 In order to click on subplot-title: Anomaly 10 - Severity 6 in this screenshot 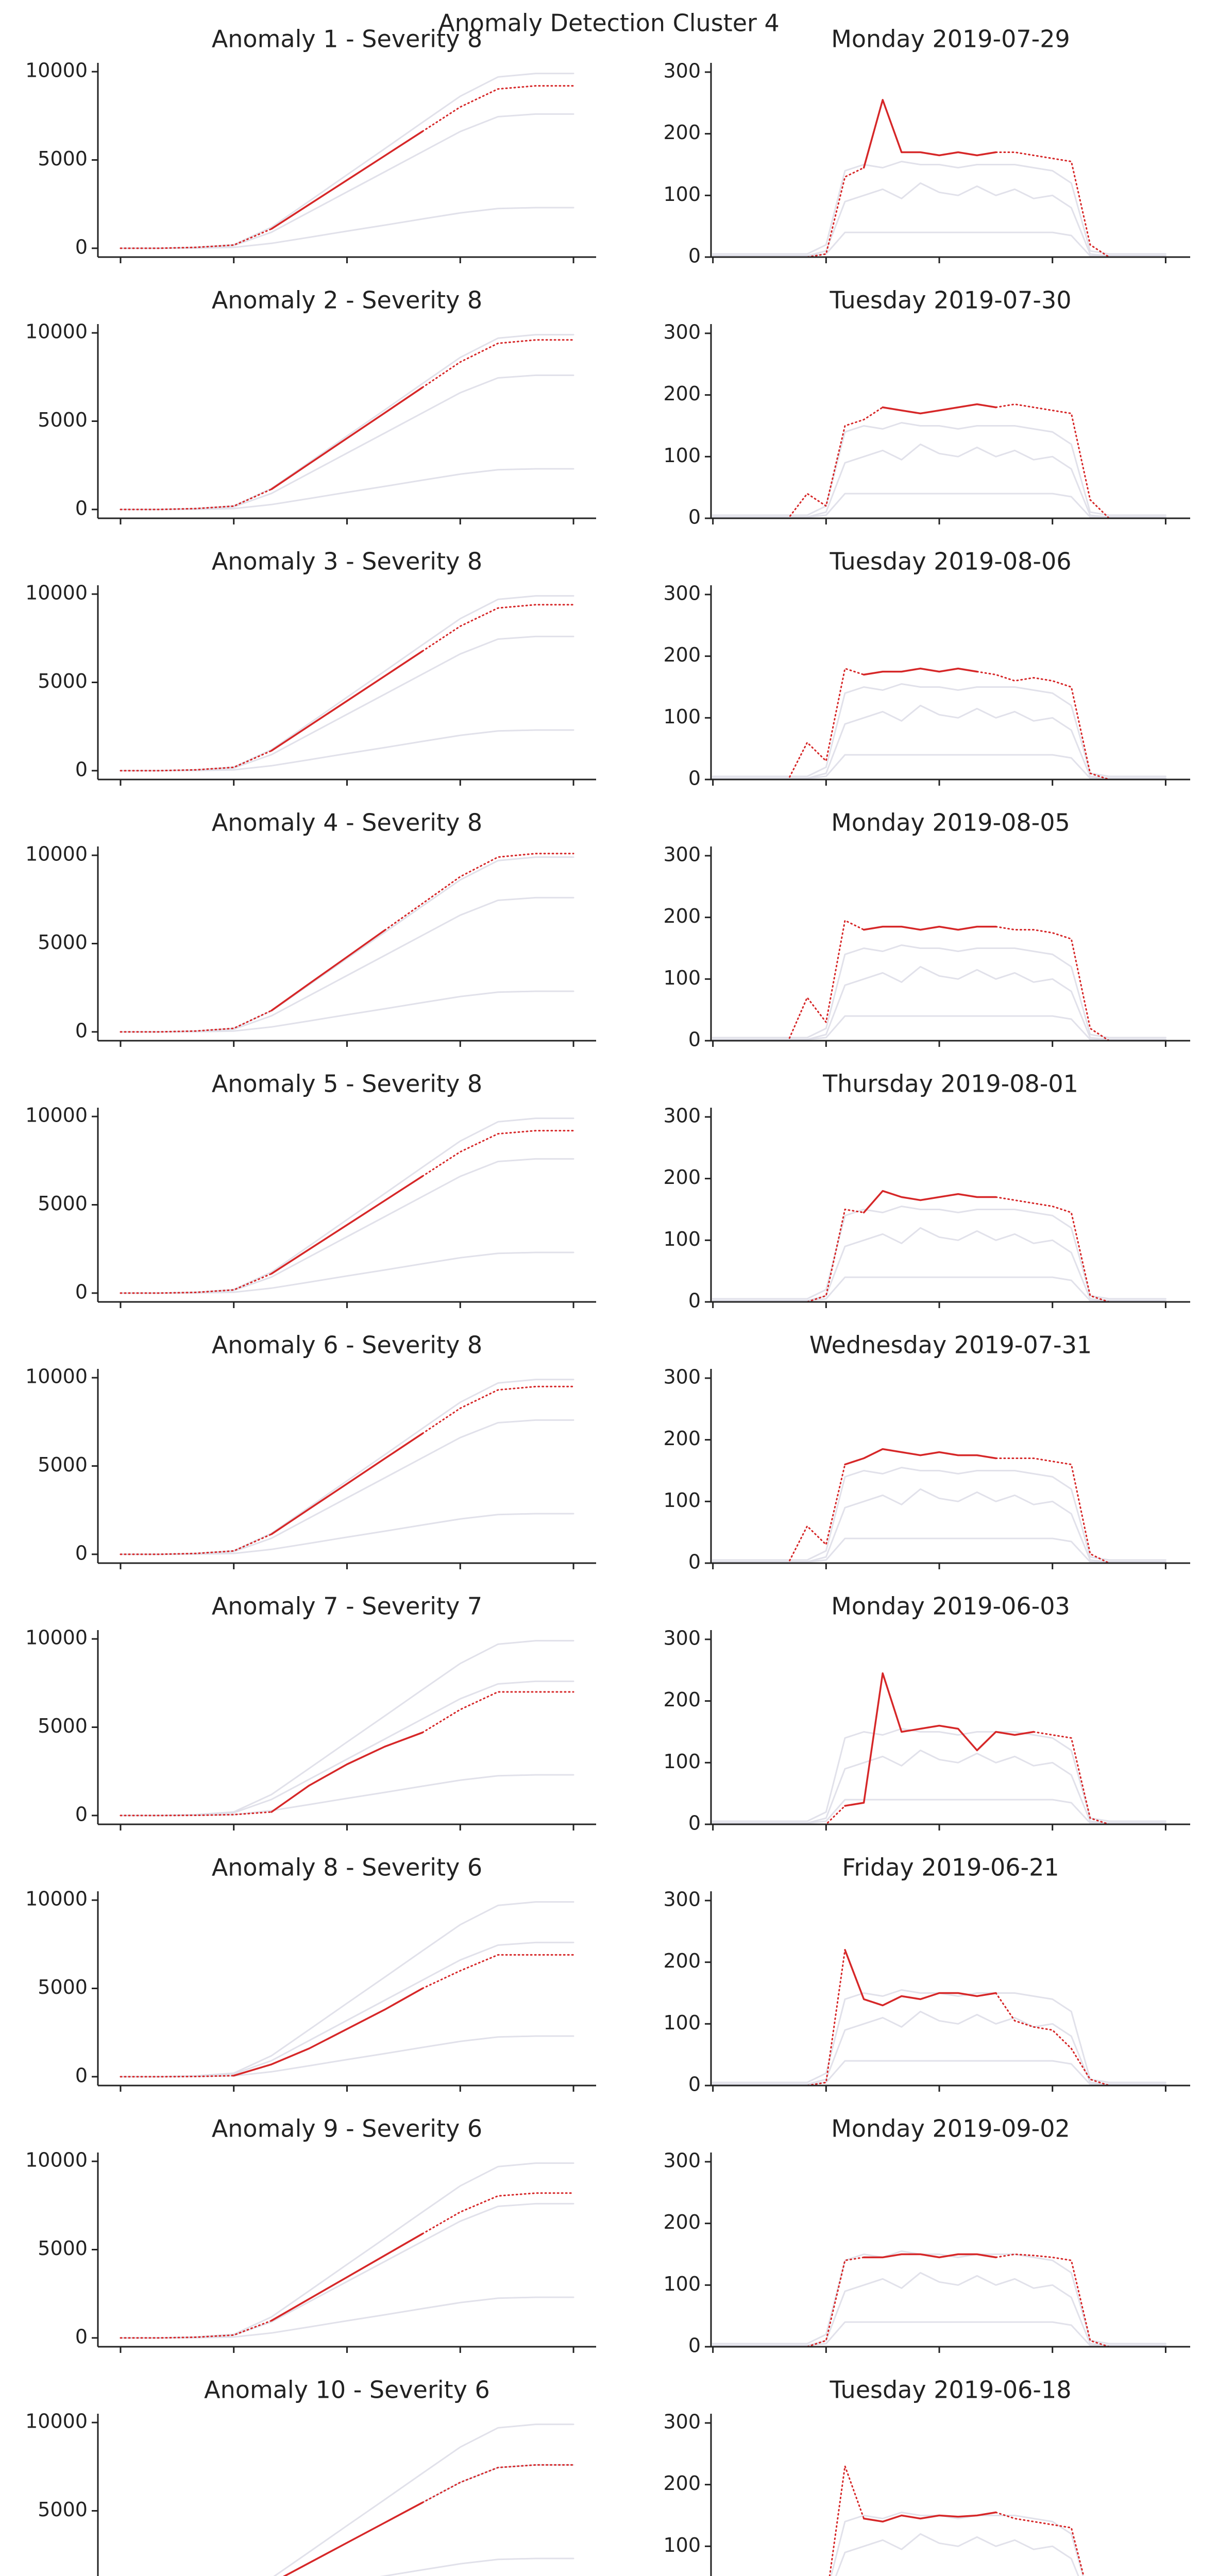, I will do `click(347, 2390)`.